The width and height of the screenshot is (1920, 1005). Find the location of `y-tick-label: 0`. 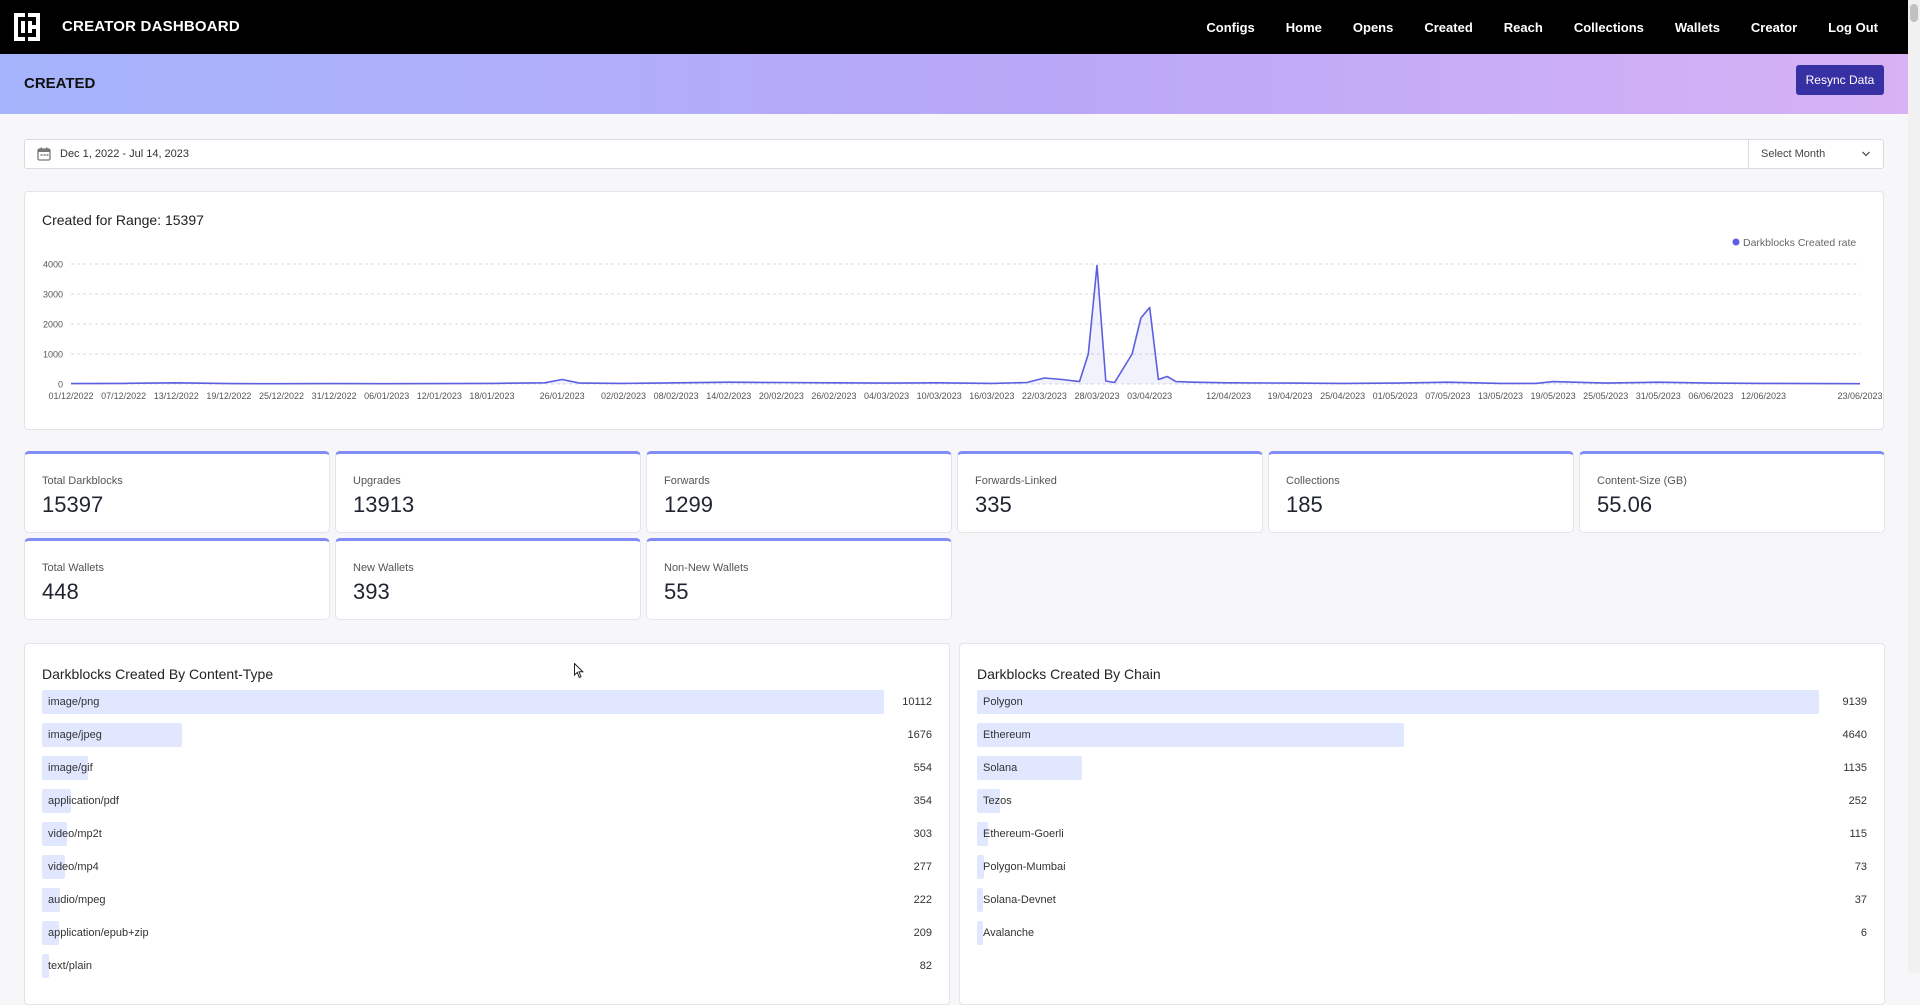

y-tick-label: 0 is located at coordinates (60, 385).